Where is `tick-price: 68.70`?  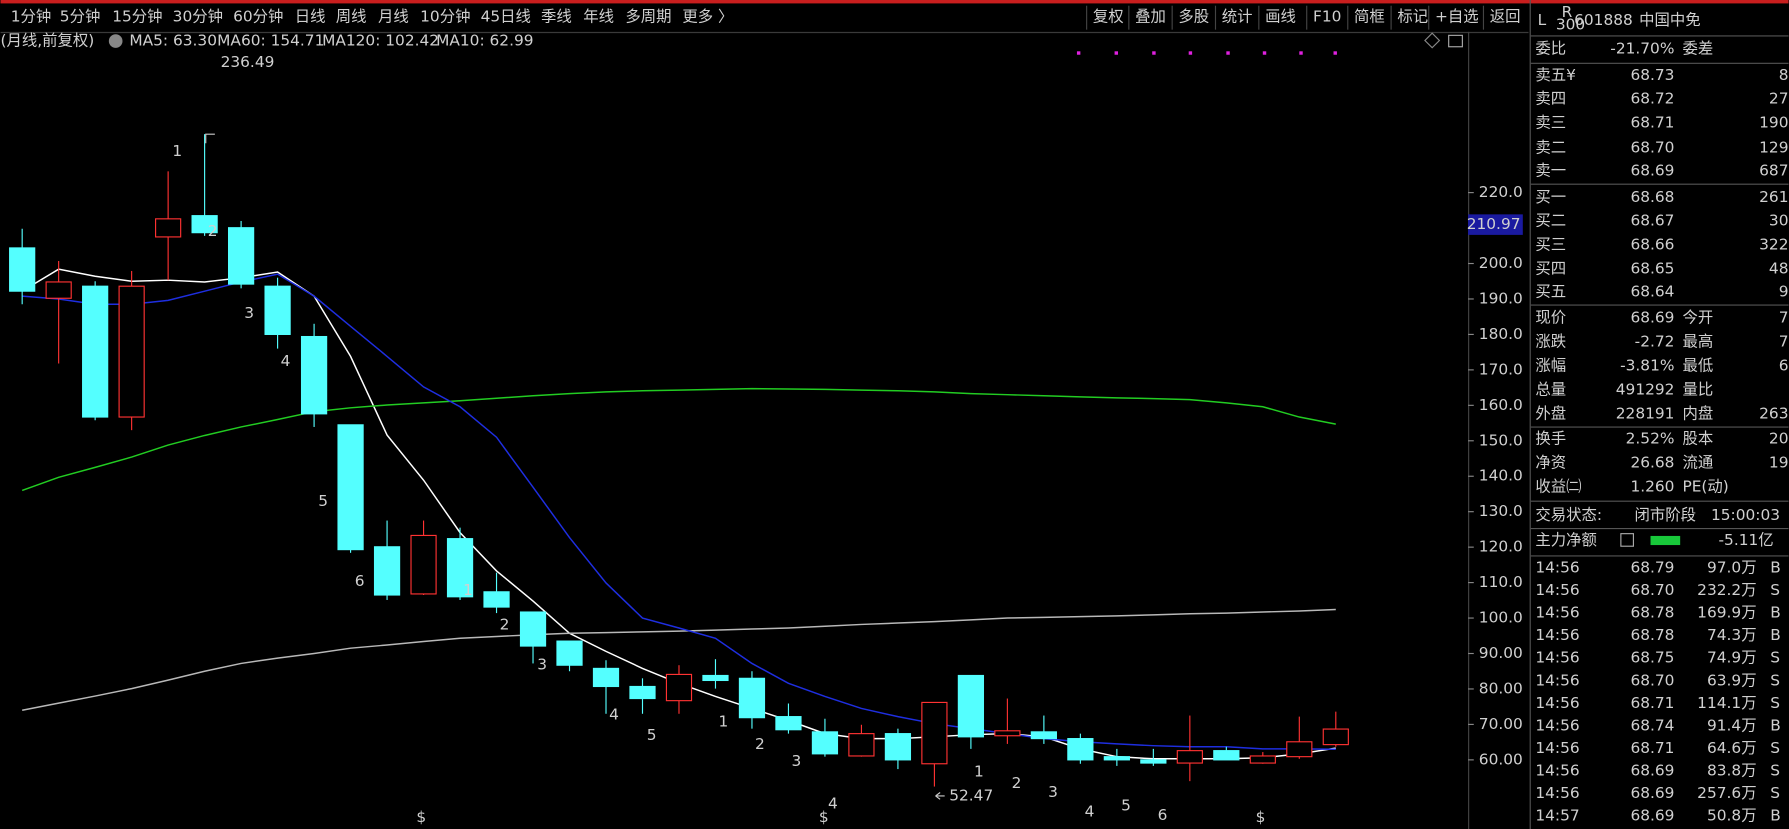
tick-price: 68.70 is located at coordinates (1652, 590).